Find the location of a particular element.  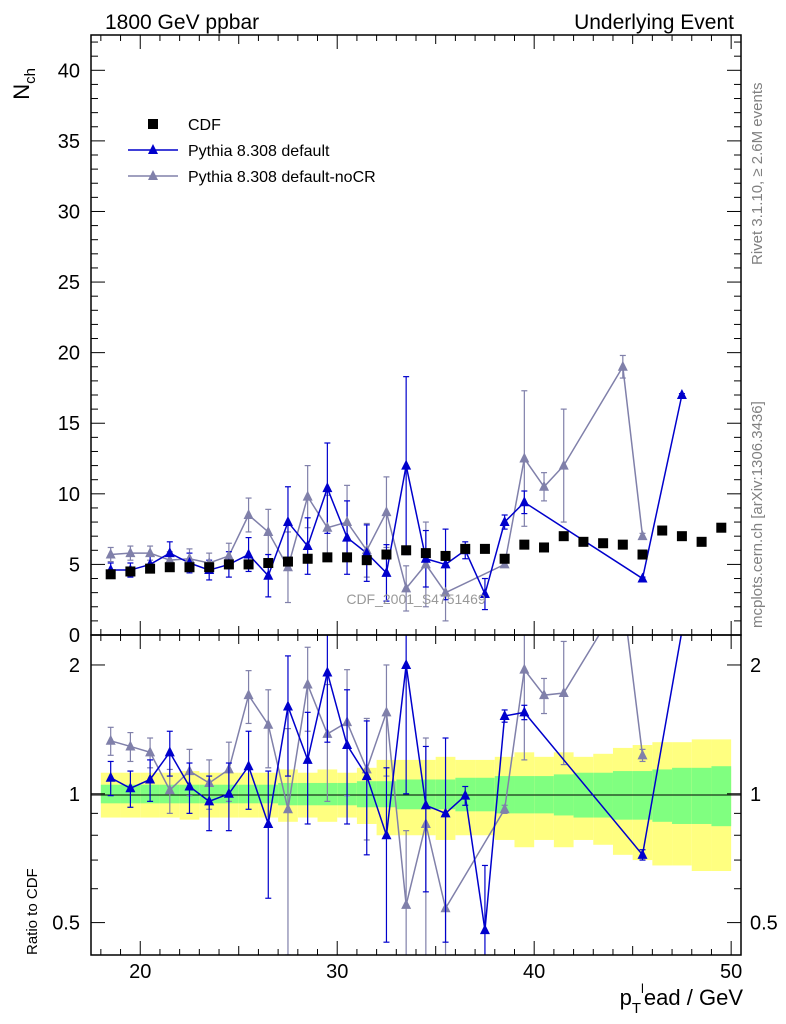

y-tick-label-ratio-right: 0.5 is located at coordinates (764, 924).